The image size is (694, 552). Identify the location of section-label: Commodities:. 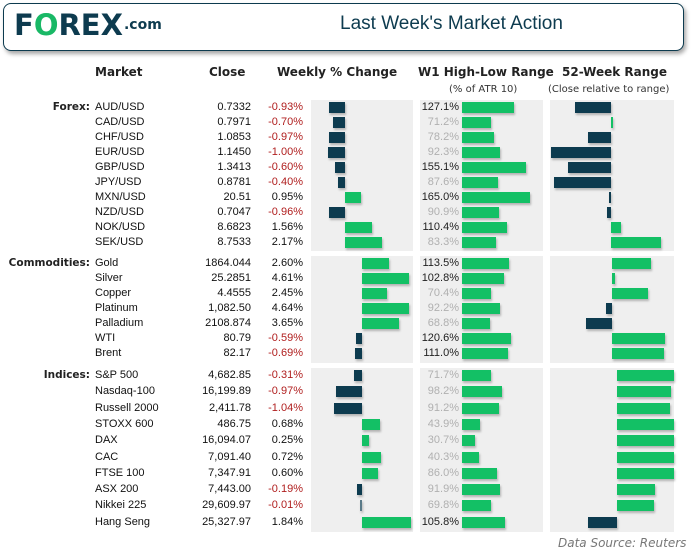
(49, 263).